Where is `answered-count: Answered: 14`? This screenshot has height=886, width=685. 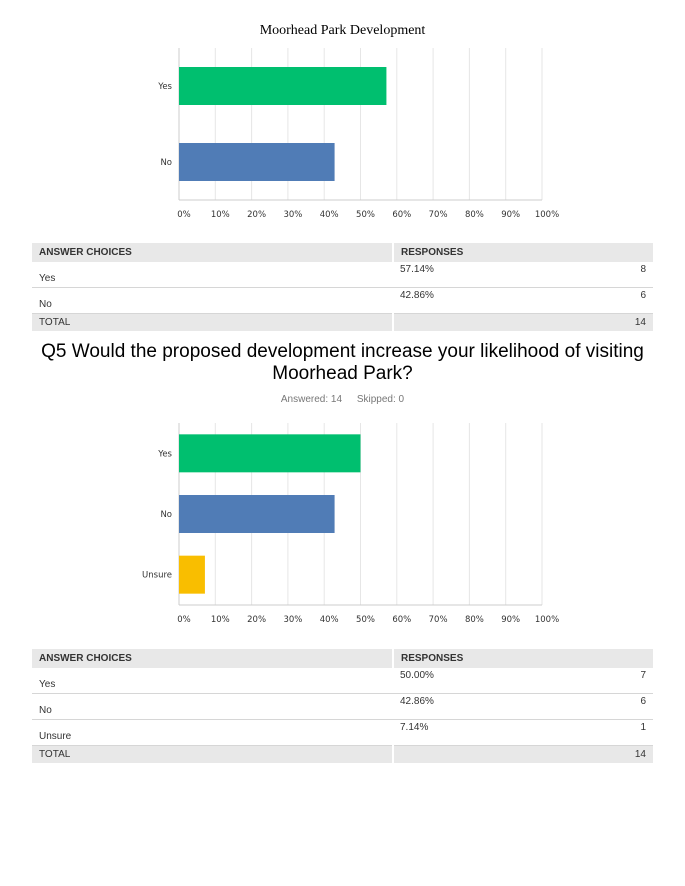 answered-count: Answered: 14 is located at coordinates (311, 399).